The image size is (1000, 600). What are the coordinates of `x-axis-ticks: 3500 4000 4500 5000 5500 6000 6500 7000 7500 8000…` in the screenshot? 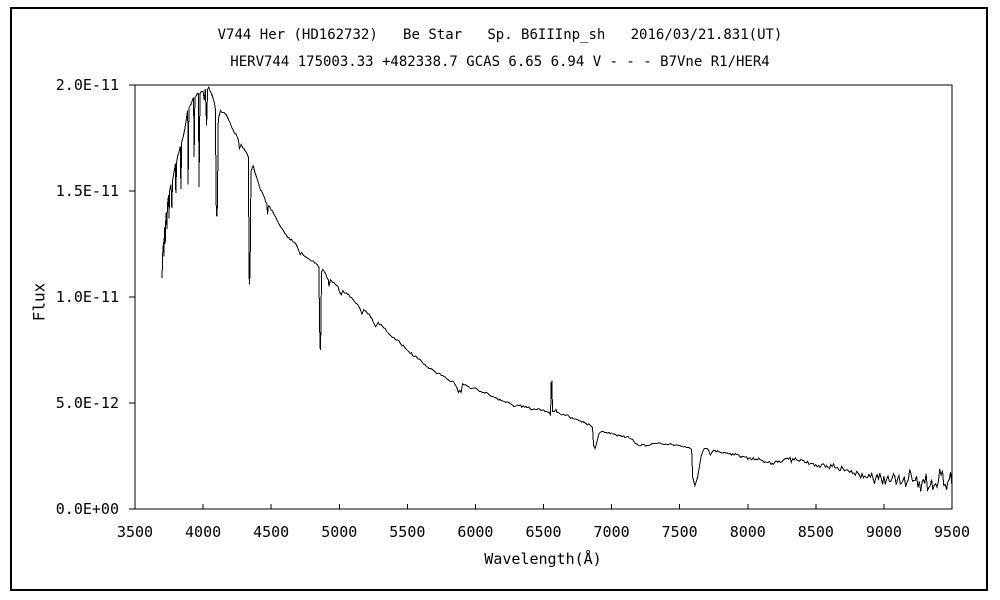 It's located at (543, 522).